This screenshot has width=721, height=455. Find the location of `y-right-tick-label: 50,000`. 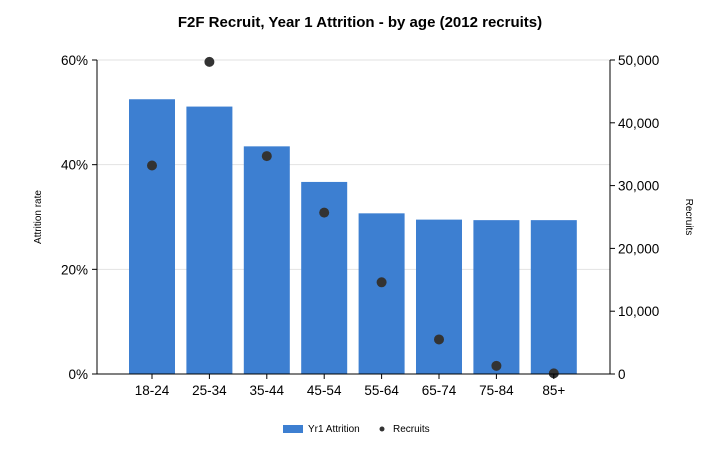

y-right-tick-label: 50,000 is located at coordinates (638, 60).